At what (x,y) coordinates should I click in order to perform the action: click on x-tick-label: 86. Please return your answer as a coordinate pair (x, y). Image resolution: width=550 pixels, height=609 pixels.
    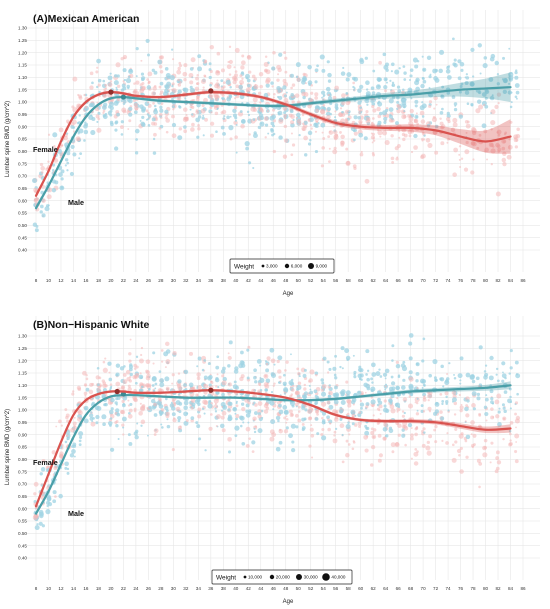
    Looking at the image, I should click on (523, 280).